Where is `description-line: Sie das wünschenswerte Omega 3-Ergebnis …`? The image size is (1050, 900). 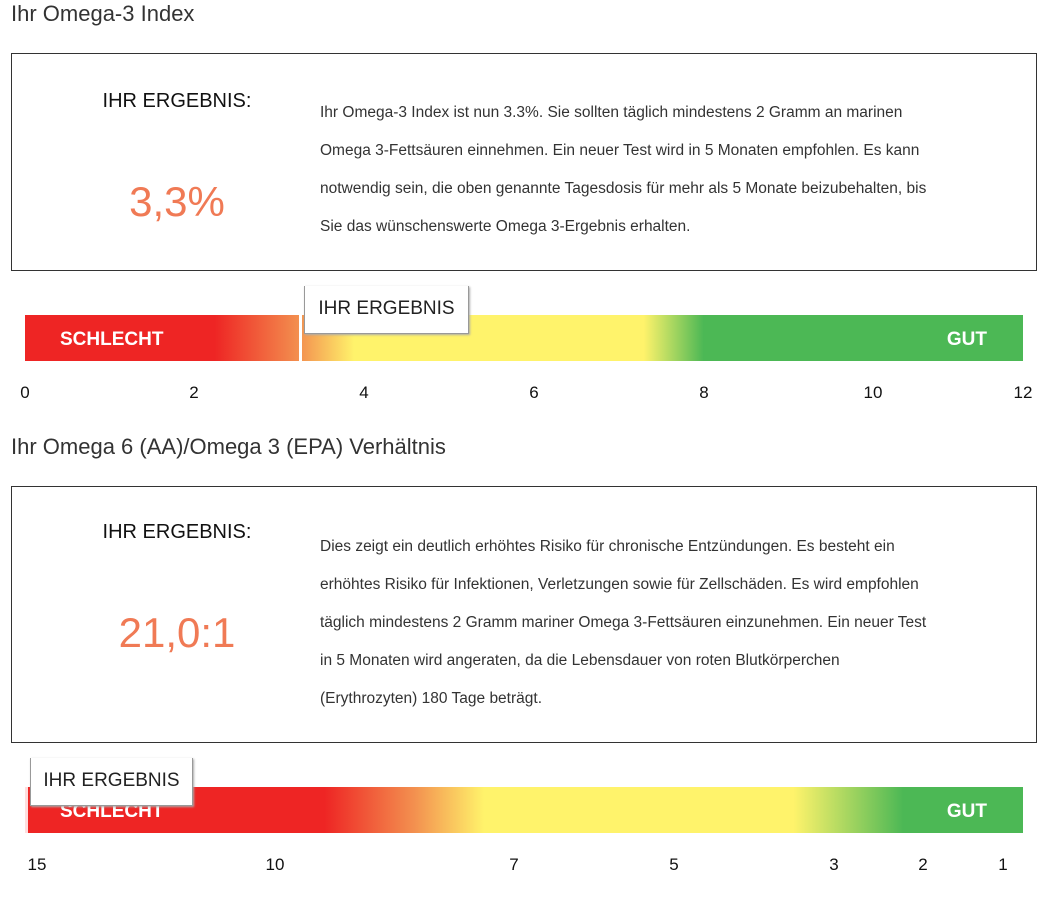 description-line: Sie das wünschenswerte Omega 3-Ergebnis … is located at coordinates (505, 226).